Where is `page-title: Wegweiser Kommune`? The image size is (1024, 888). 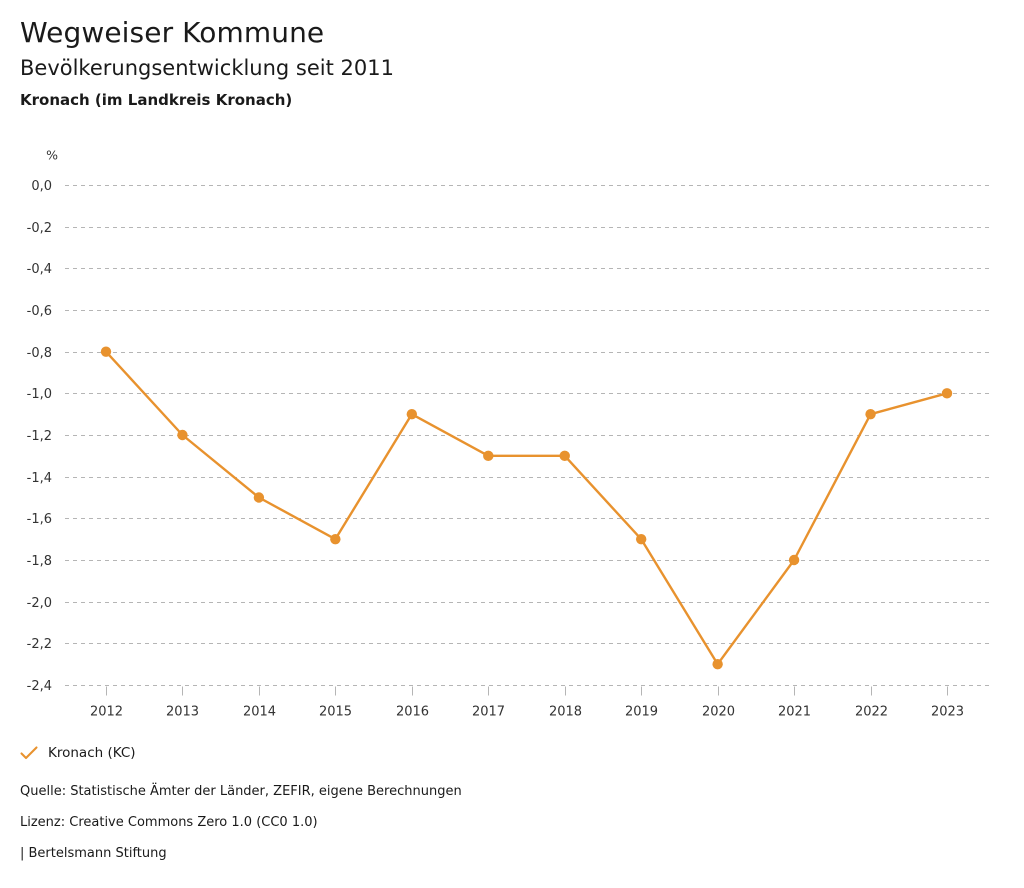
page-title: Wegweiser Kommune is located at coordinates (172, 32).